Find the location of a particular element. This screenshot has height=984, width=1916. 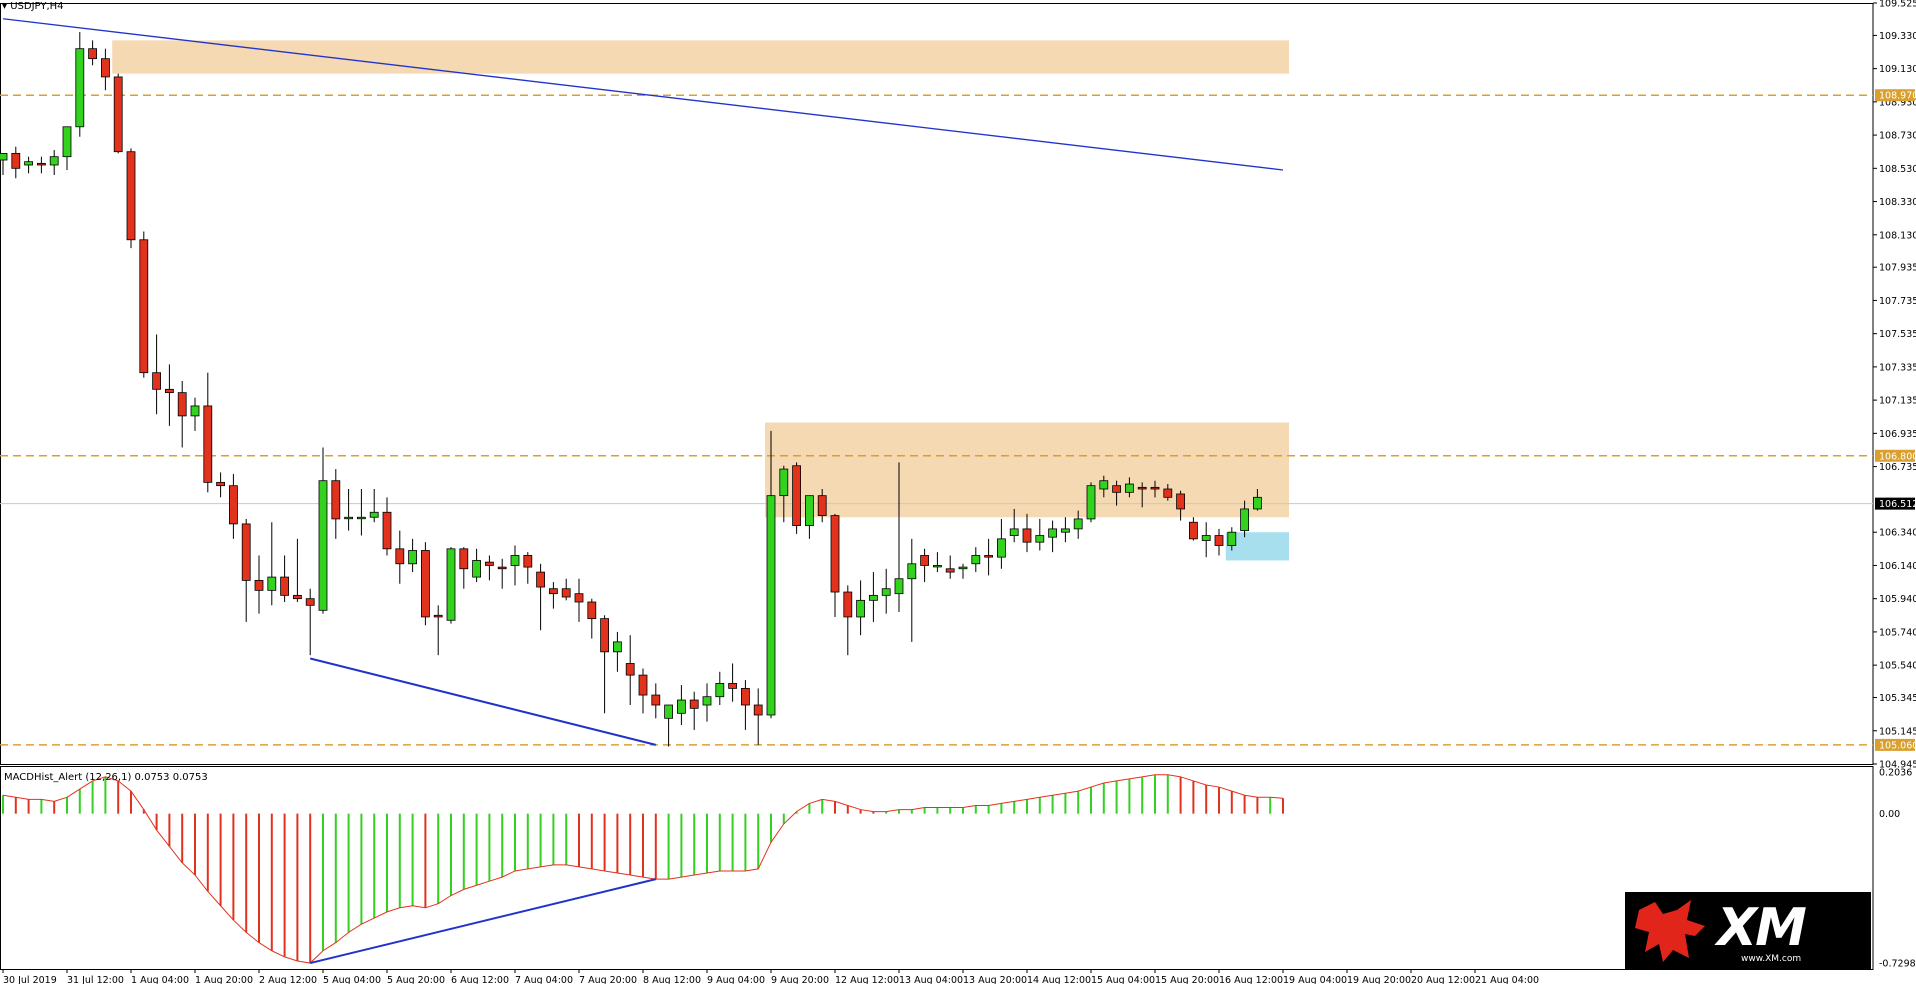

time-tick-label: 1 Aug 20:00 is located at coordinates (224, 979).